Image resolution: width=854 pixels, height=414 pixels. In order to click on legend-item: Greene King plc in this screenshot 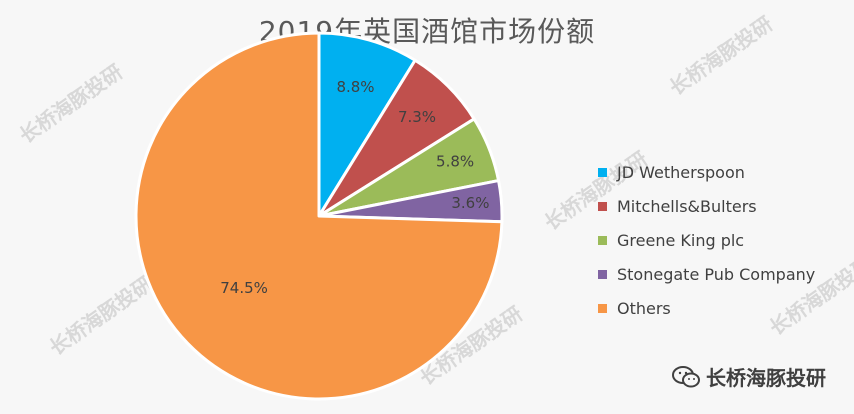, I will do `click(706, 240)`.